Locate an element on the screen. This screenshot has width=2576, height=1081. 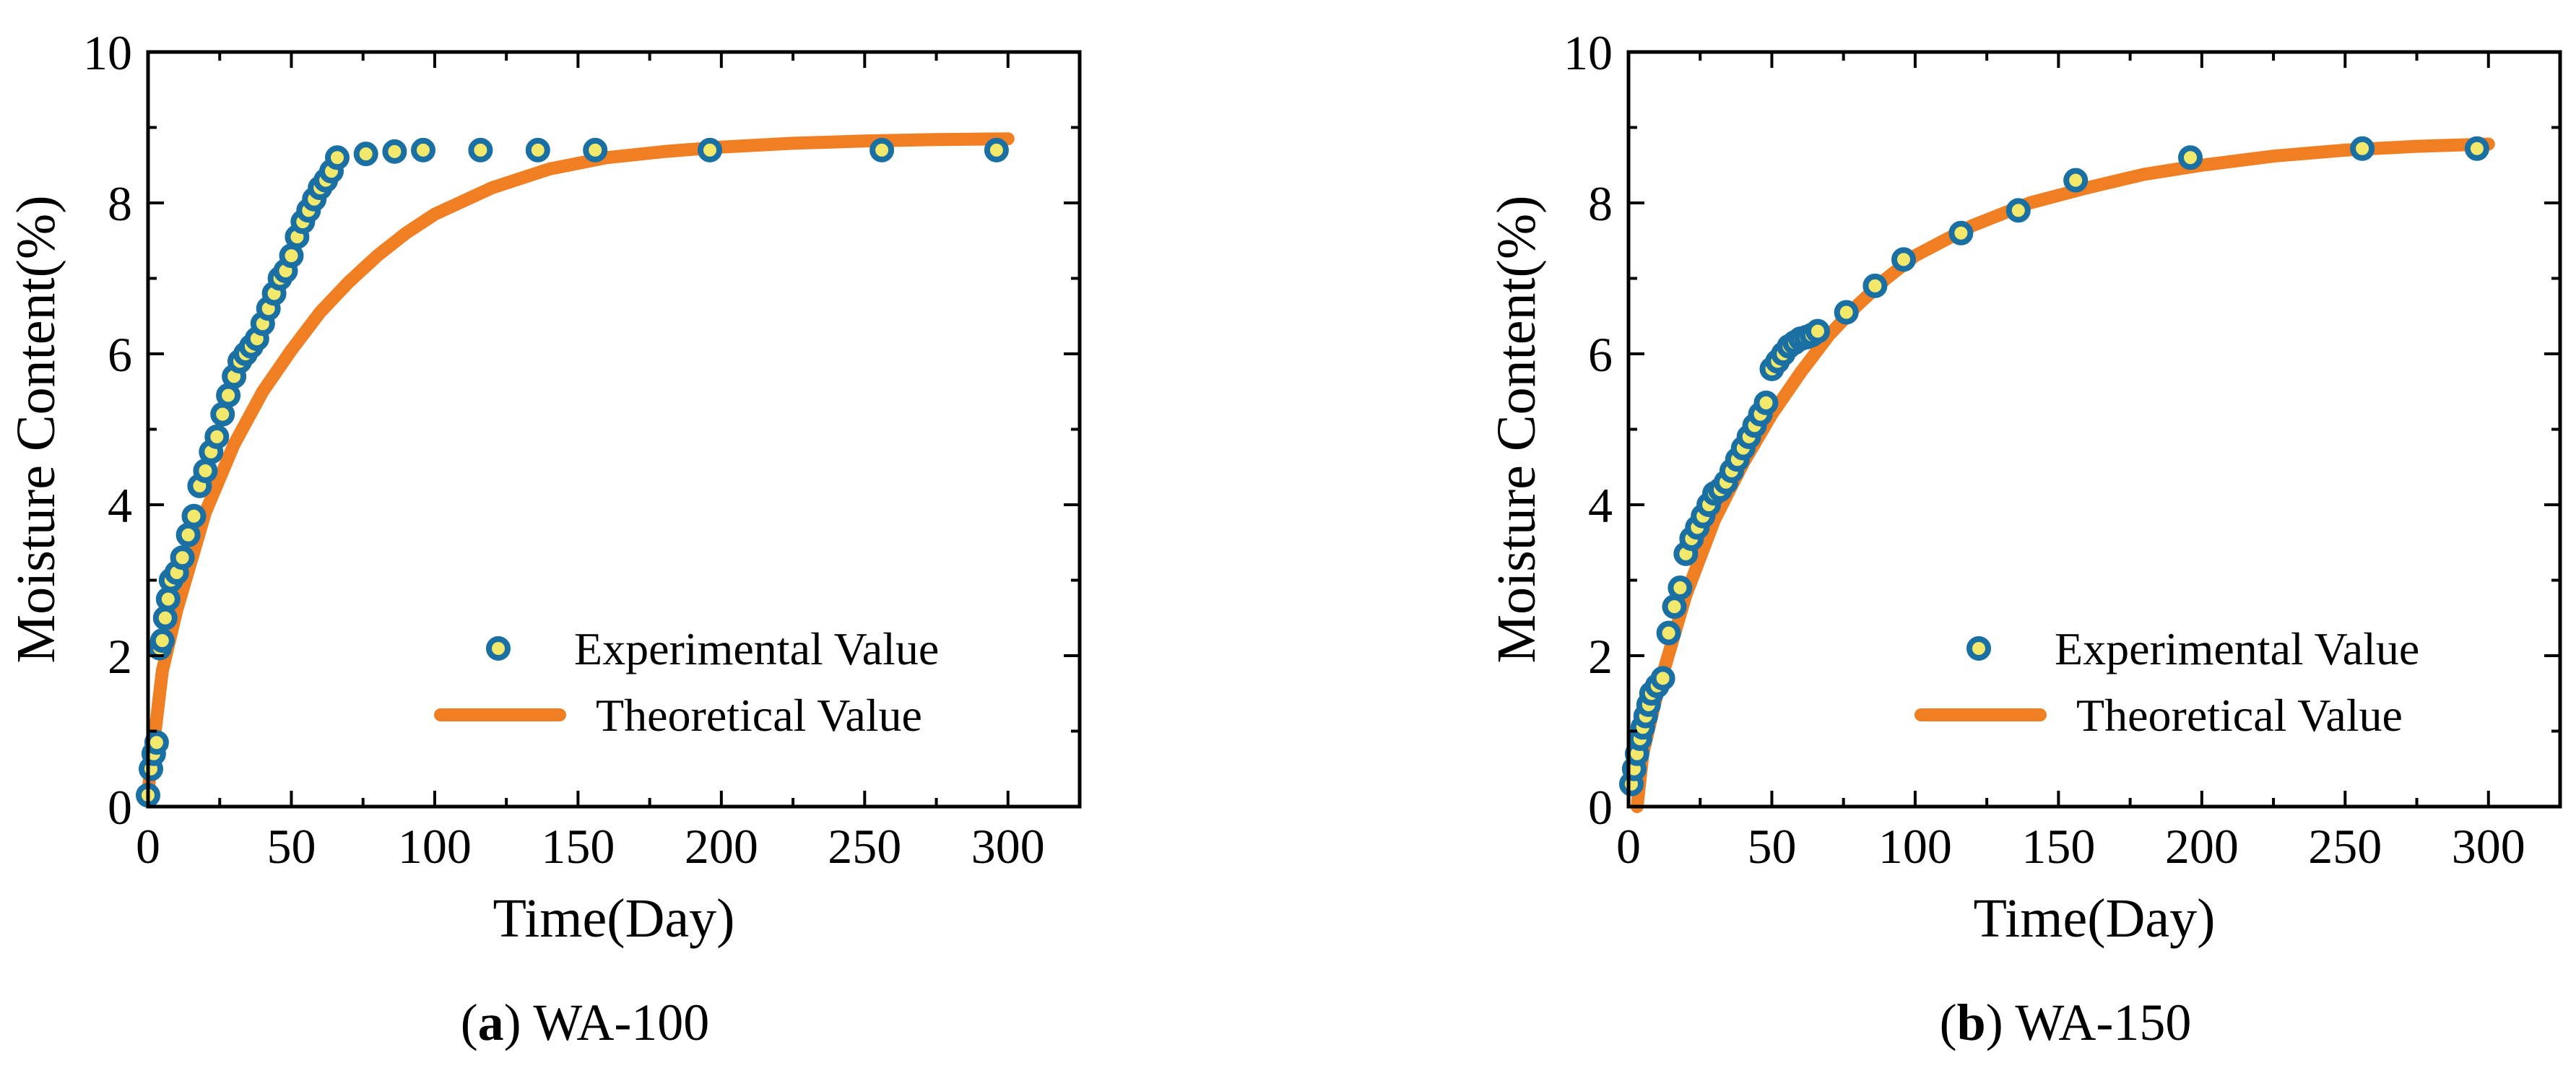
panel-a-x-tick-label: 0 is located at coordinates (148, 846).